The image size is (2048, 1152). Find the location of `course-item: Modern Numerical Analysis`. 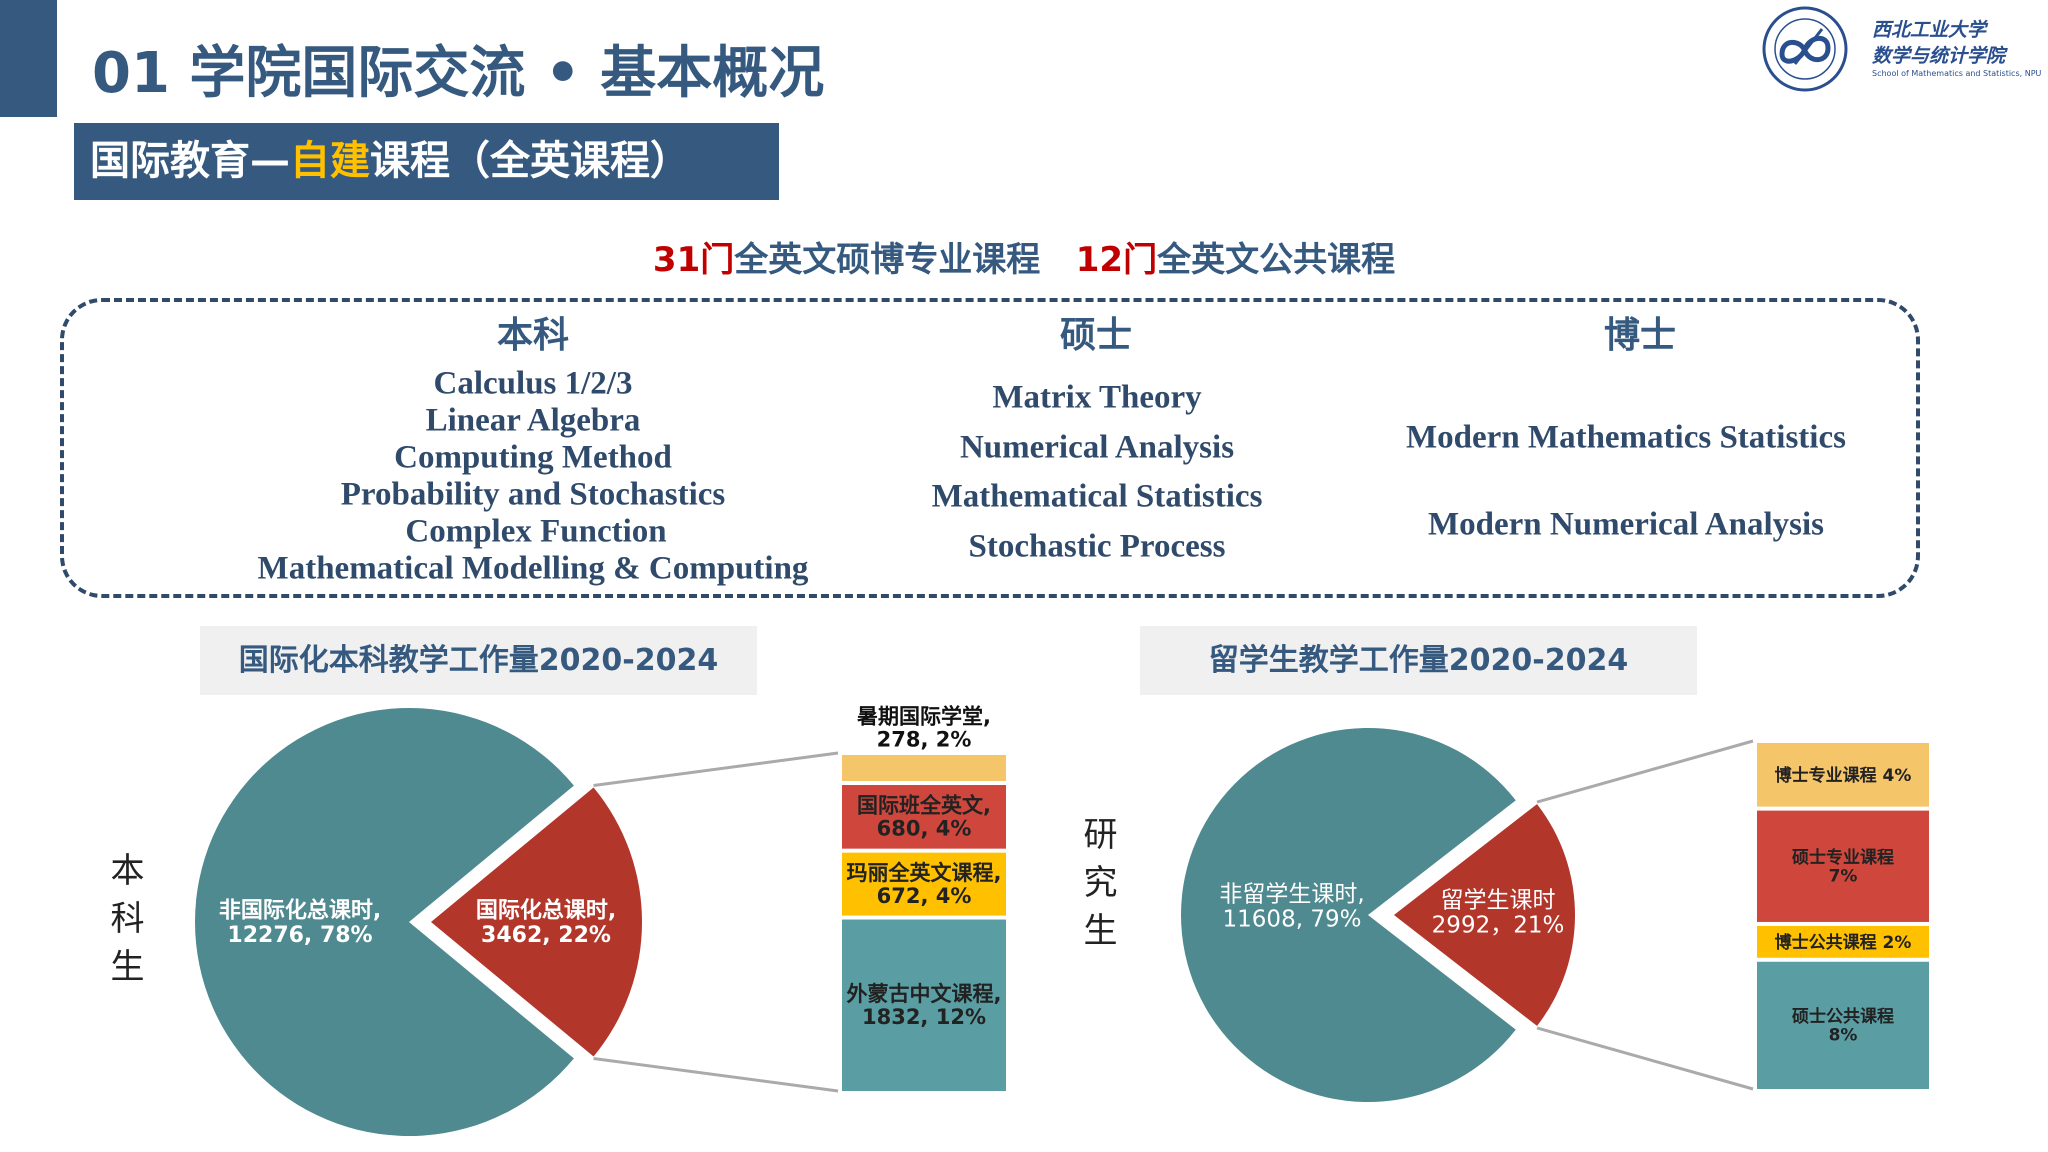

course-item: Modern Numerical Analysis is located at coordinates (1626, 524).